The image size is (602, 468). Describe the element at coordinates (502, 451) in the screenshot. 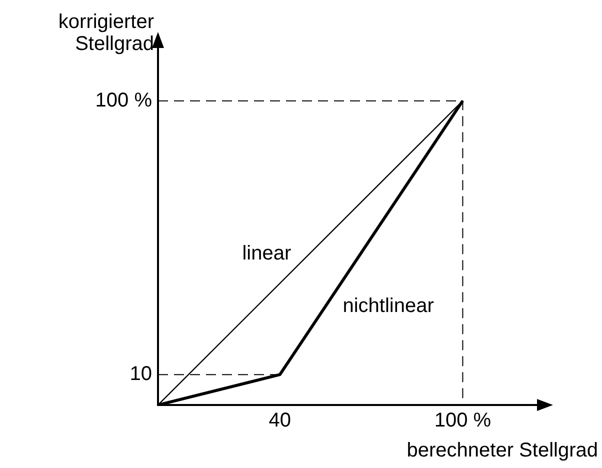

I see `x-axis-title: berechneter Stellgrad` at that location.